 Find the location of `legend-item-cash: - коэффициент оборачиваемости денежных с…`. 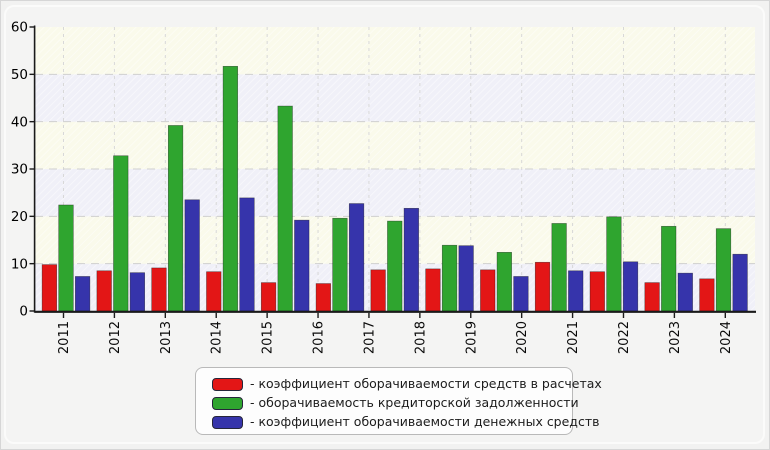

legend-item-cash: - коэффициент оборачиваемости денежных с… is located at coordinates (405, 422).